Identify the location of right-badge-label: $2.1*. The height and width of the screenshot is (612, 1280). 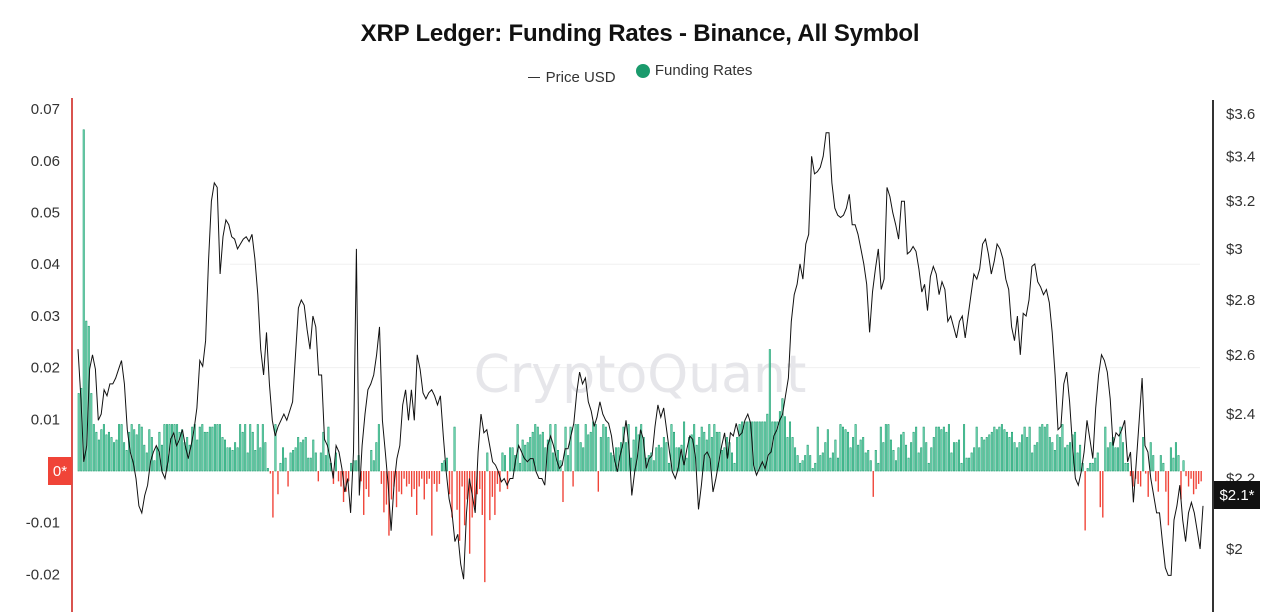
(1236, 495).